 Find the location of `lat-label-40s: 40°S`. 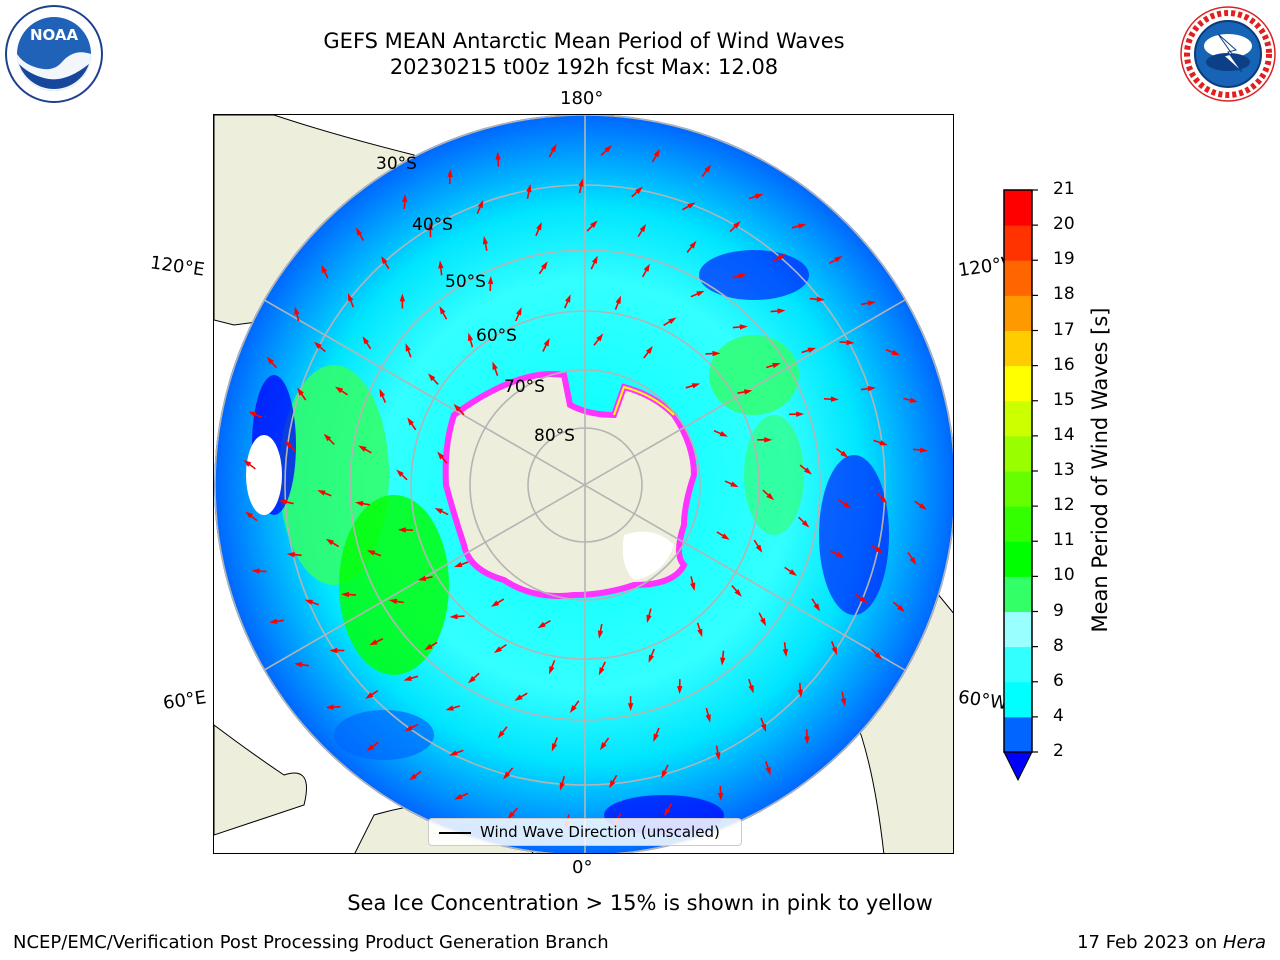

lat-label-40s: 40°S is located at coordinates (432, 225).